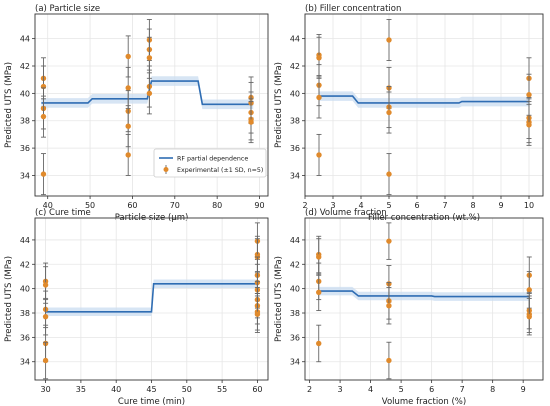 This screenshot has height=406, width=550. What do you see at coordinates (90, 205) in the screenshot?
I see `x-tick-label: 50` at bounding box center [90, 205].